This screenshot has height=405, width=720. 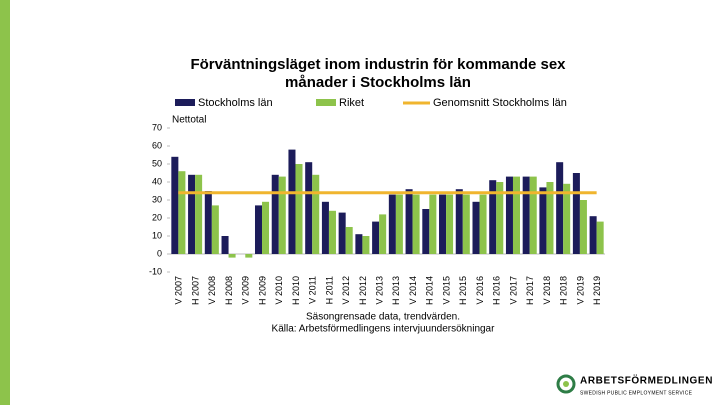 What do you see at coordinates (157, 163) in the screenshot?
I see `y-tick-label: 50` at bounding box center [157, 163].